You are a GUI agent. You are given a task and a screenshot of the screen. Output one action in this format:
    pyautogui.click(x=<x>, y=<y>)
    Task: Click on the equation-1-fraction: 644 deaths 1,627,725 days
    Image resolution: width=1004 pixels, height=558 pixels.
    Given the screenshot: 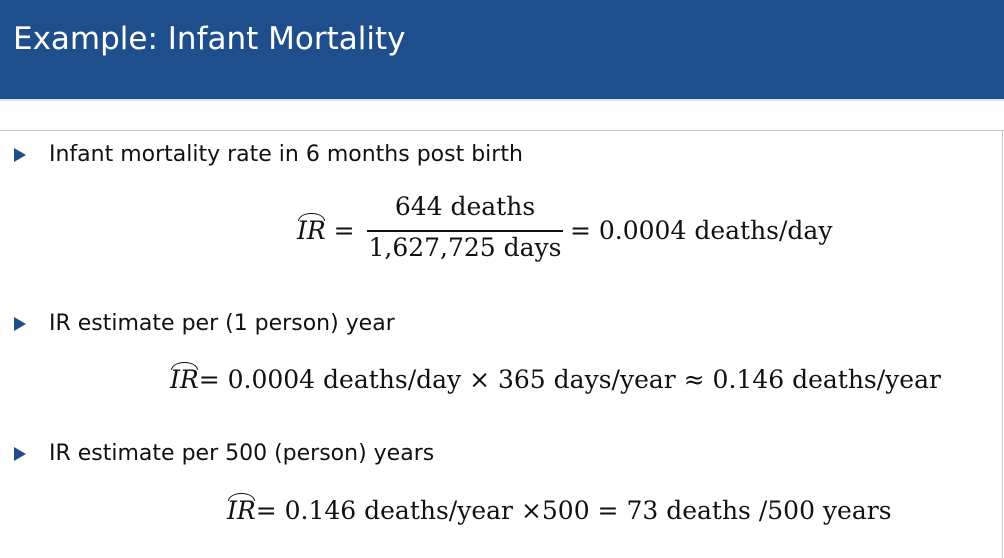 What is the action you would take?
    pyautogui.click(x=465, y=230)
    